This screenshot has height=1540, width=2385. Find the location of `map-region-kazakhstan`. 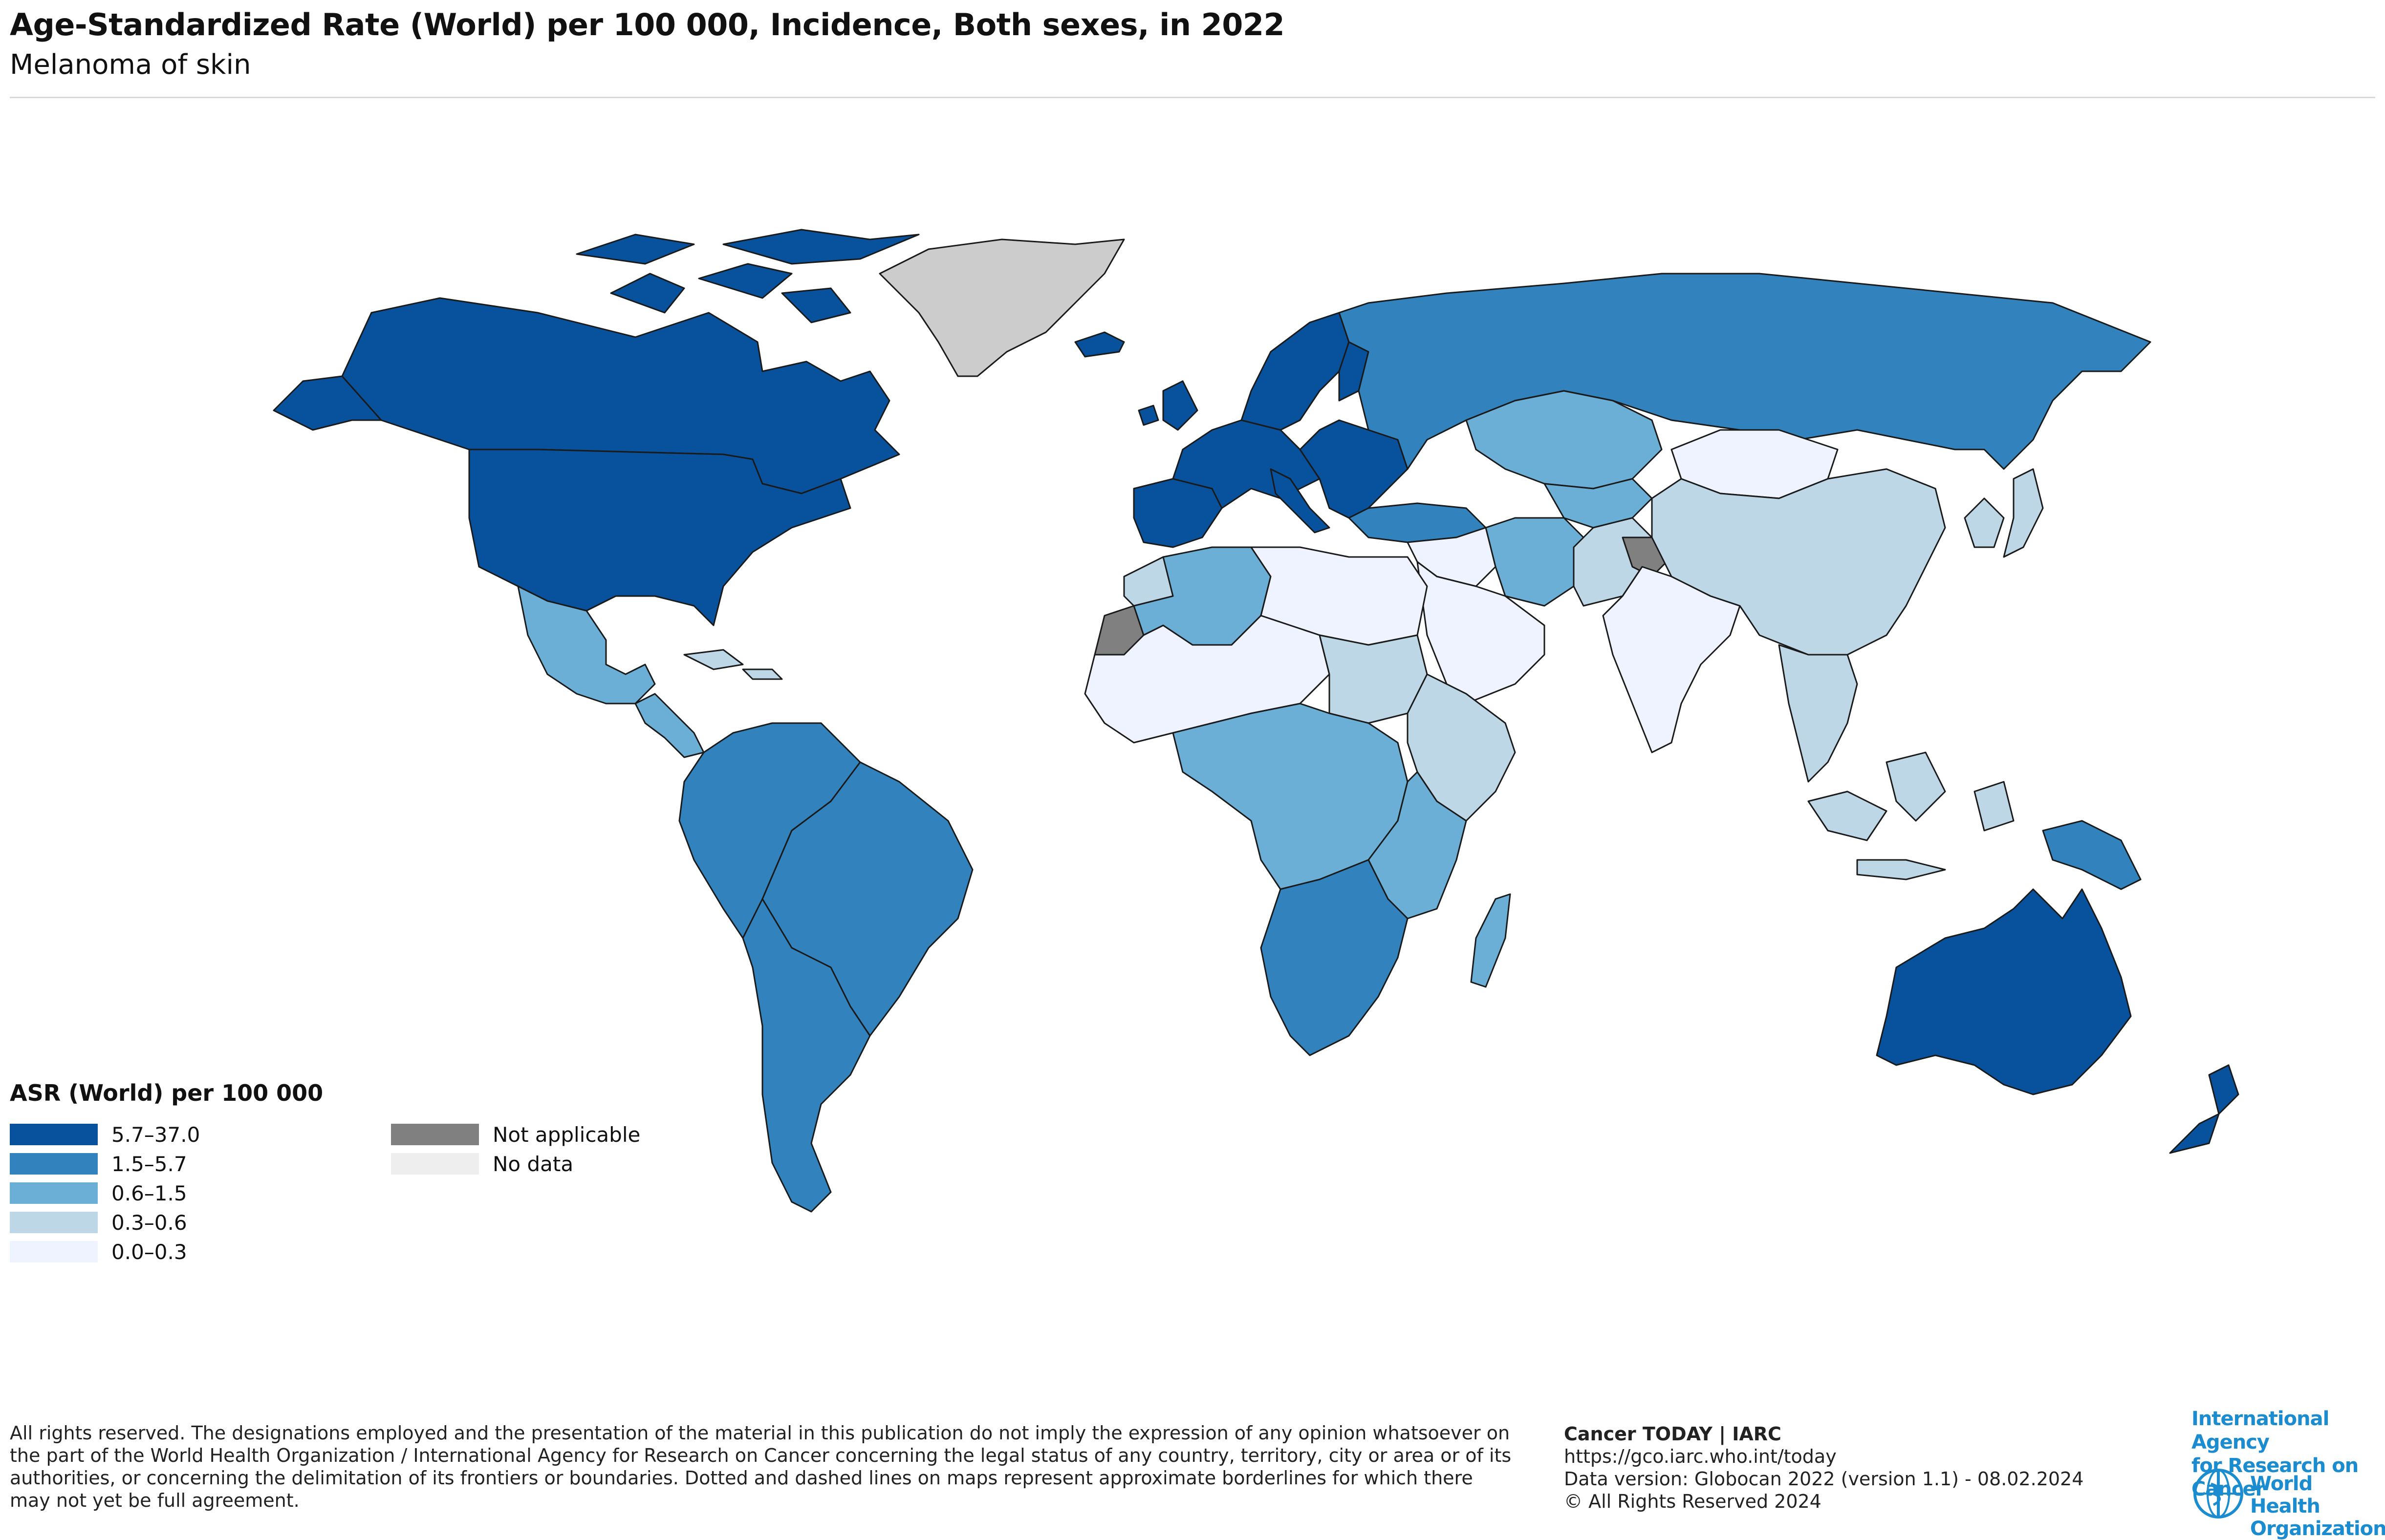

map-region-kazakhstan is located at coordinates (1564, 440).